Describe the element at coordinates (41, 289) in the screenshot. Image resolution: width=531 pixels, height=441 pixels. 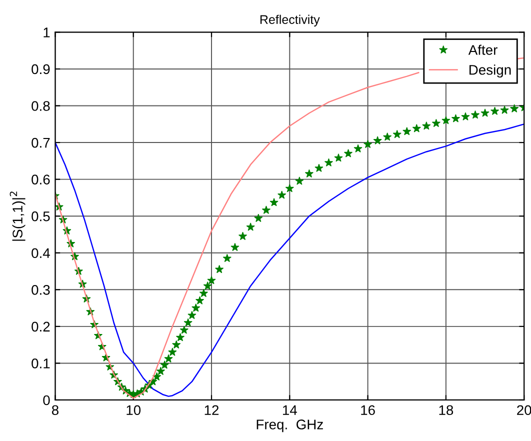
I see `y-tick-label: 0.3` at that location.